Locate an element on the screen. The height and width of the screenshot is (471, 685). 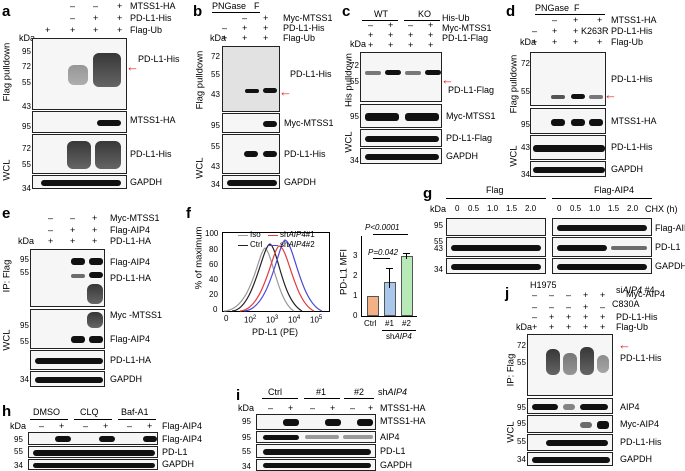
tick-label: 10² is located at coordinates (250, 320).